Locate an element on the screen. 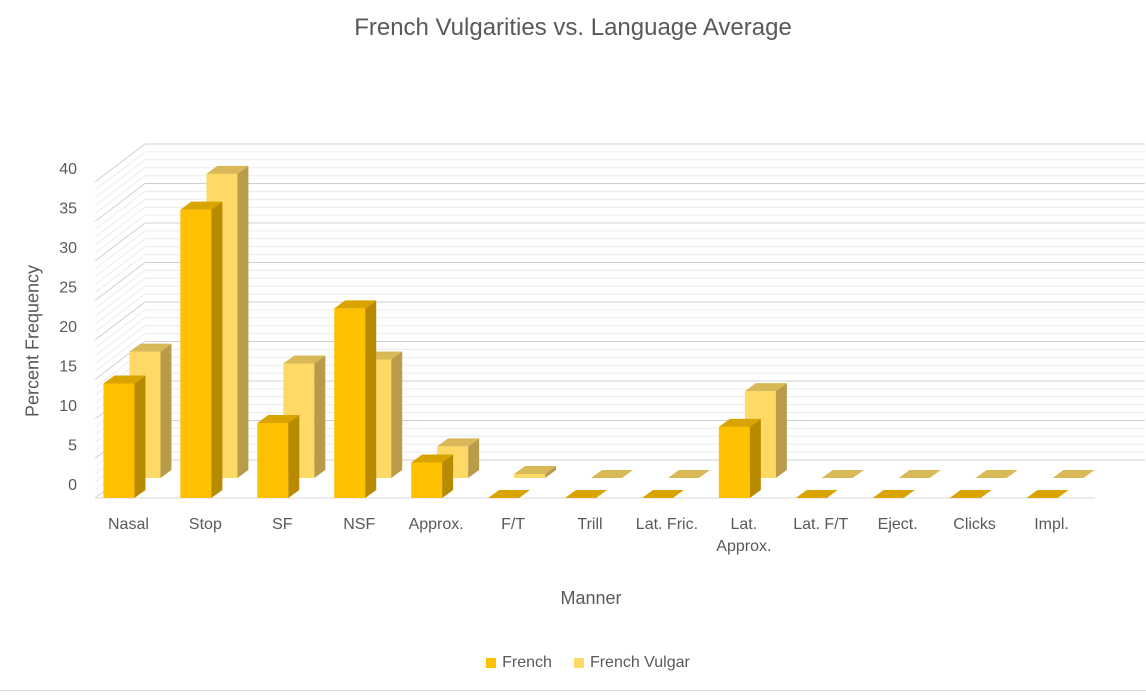 The width and height of the screenshot is (1146, 695). x-tick-label: Trill is located at coordinates (589, 524).